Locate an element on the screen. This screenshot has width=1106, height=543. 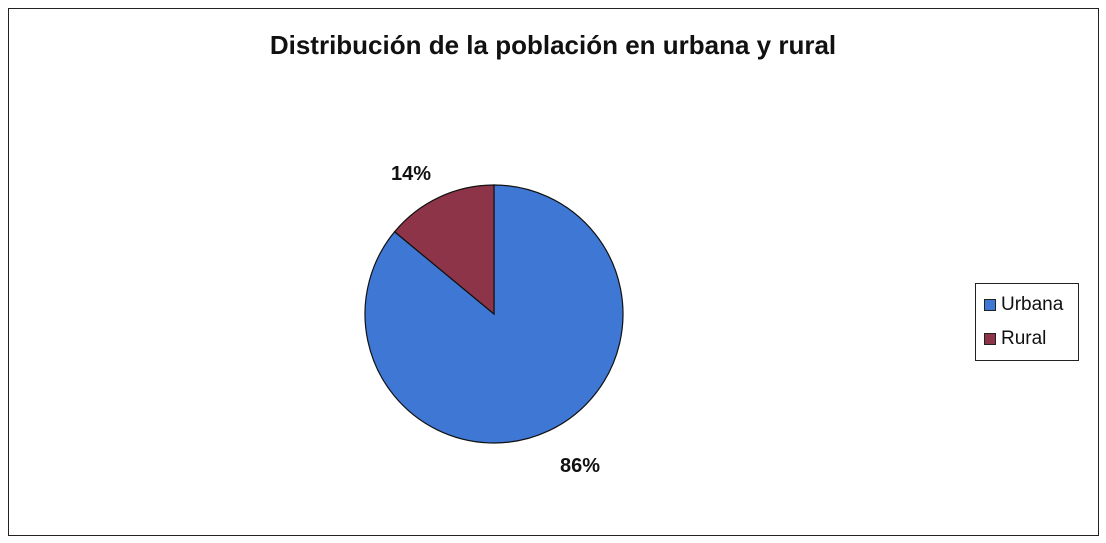
legend-item-urbana: Urbana is located at coordinates (1031, 305).